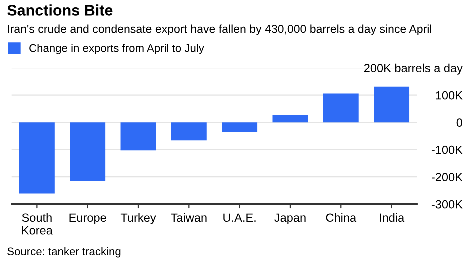  I want to click on y-tick-label: 0, so click(459, 123).